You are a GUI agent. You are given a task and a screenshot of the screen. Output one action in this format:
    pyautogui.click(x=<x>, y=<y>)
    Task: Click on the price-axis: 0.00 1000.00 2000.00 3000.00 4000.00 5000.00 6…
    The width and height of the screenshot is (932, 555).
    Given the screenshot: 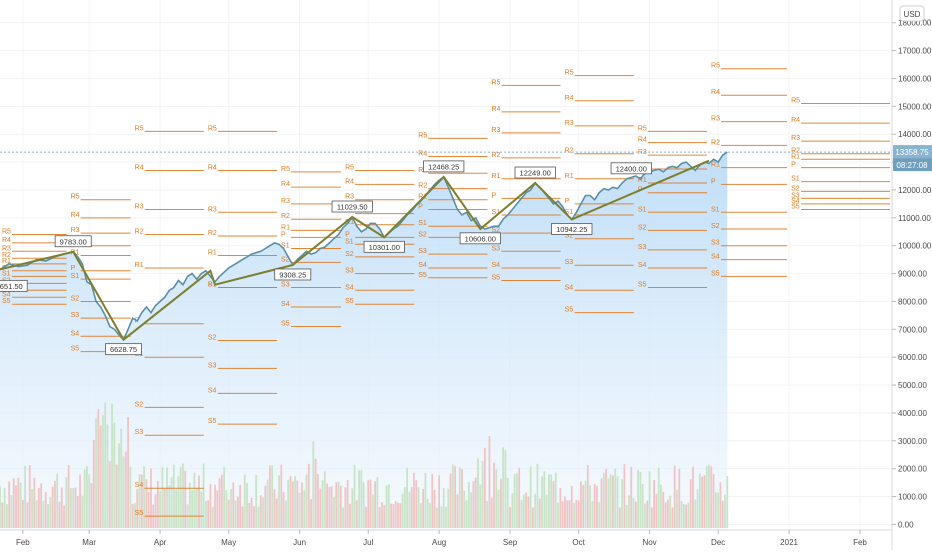 What is the action you would take?
    pyautogui.click(x=912, y=274)
    